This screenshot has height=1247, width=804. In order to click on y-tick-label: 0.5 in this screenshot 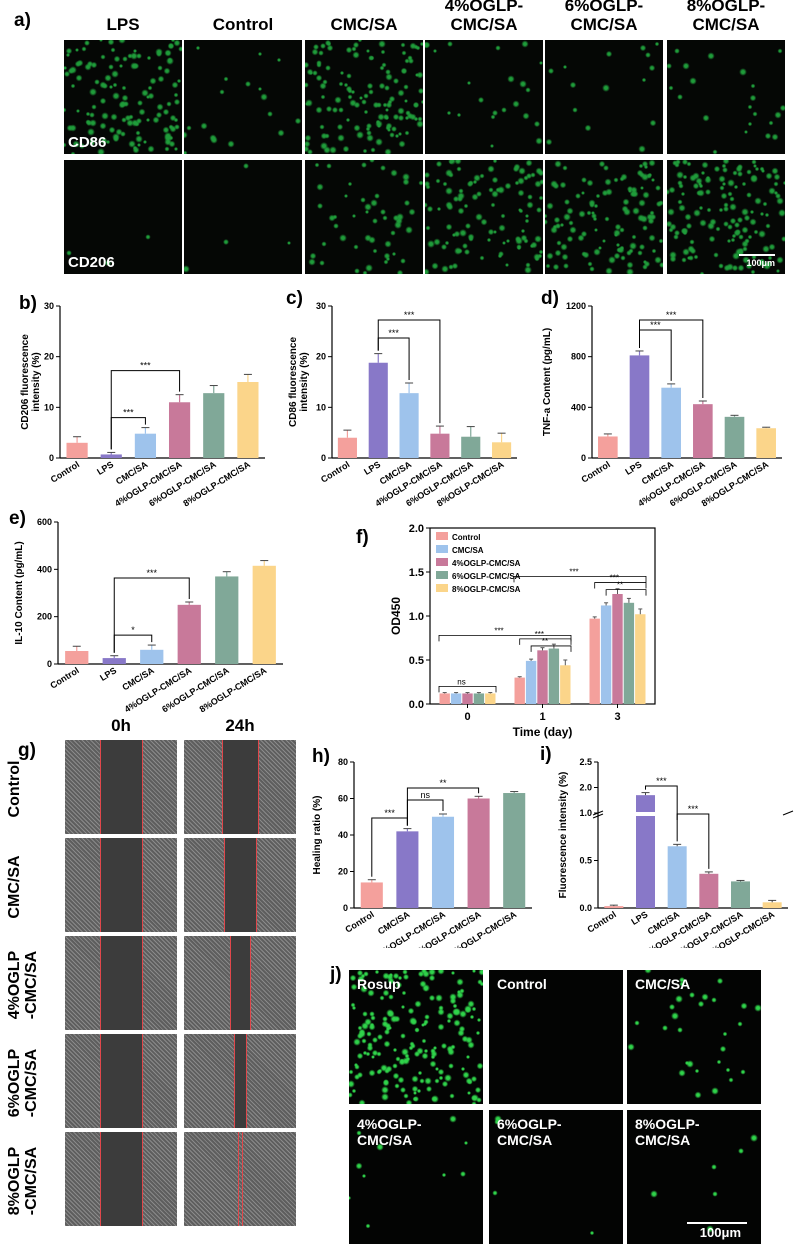, I will do `click(416, 661)`.